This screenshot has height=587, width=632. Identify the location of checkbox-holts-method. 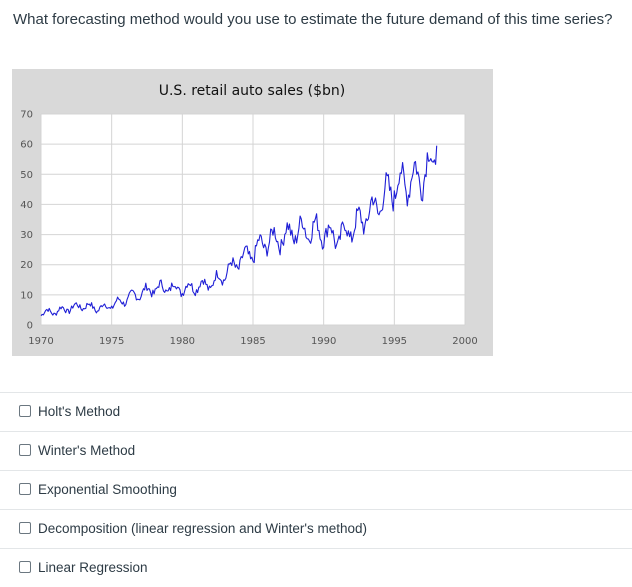
(25, 411).